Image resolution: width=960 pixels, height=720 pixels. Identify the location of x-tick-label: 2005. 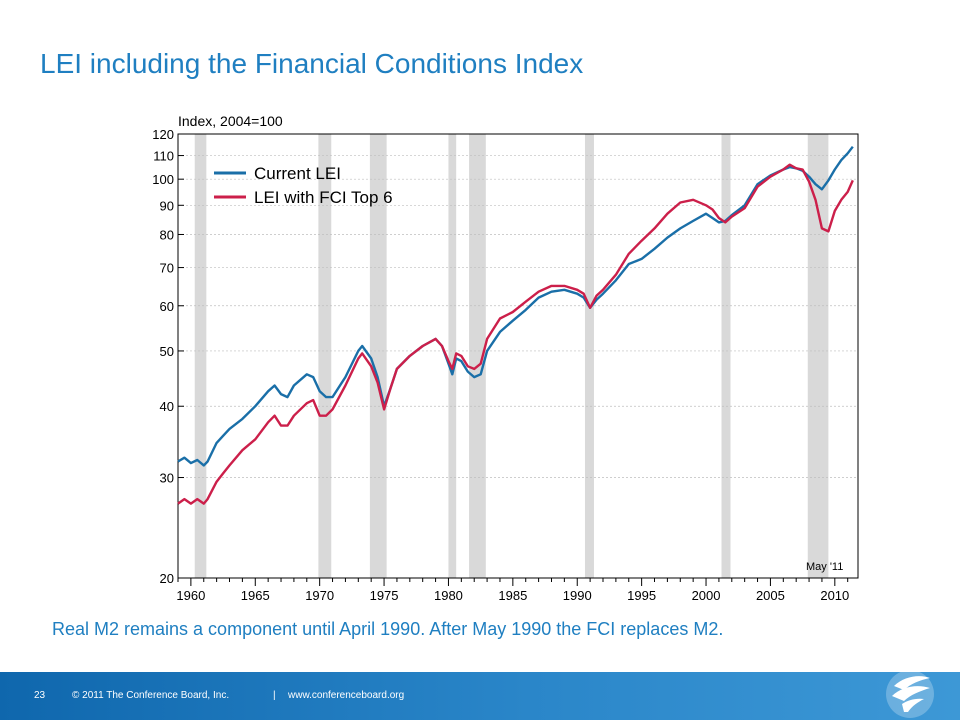
(770, 595).